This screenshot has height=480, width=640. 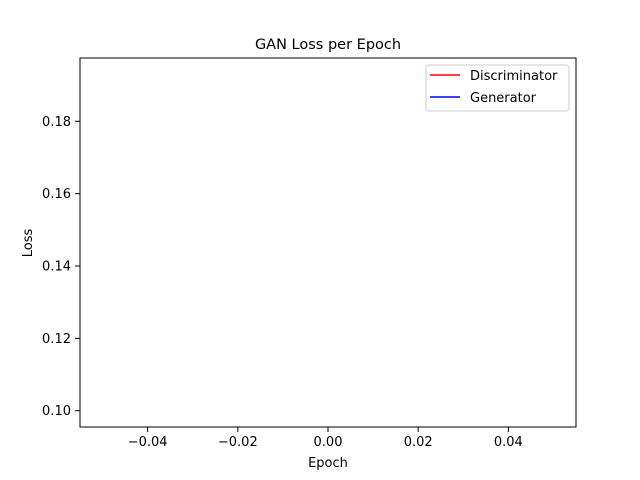 I want to click on y-tick-label: 0.12, so click(x=56, y=339).